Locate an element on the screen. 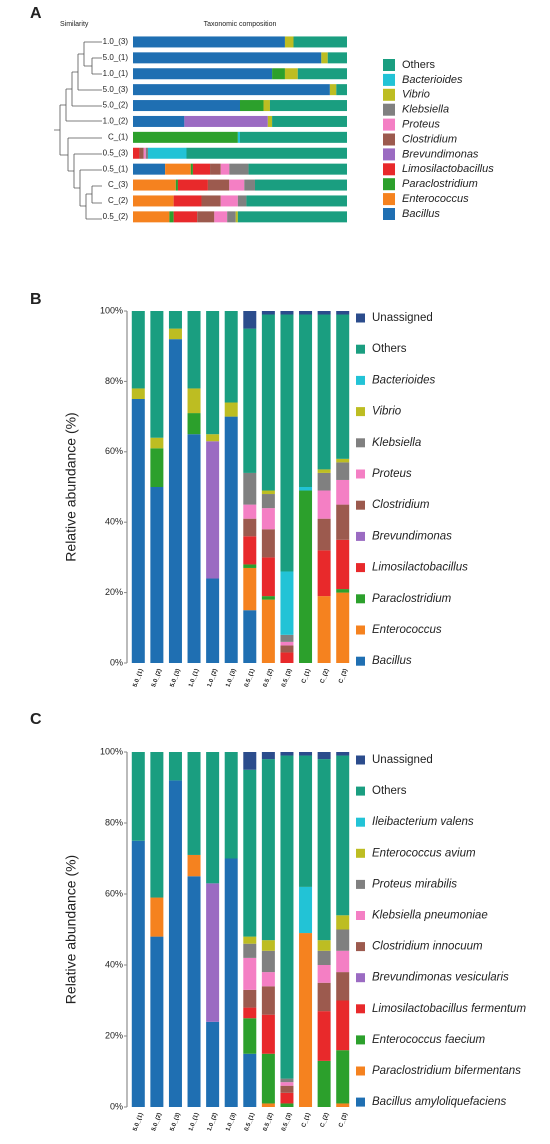 The width and height of the screenshot is (550, 1144). y-tick-label: 100% is located at coordinates (111, 310).